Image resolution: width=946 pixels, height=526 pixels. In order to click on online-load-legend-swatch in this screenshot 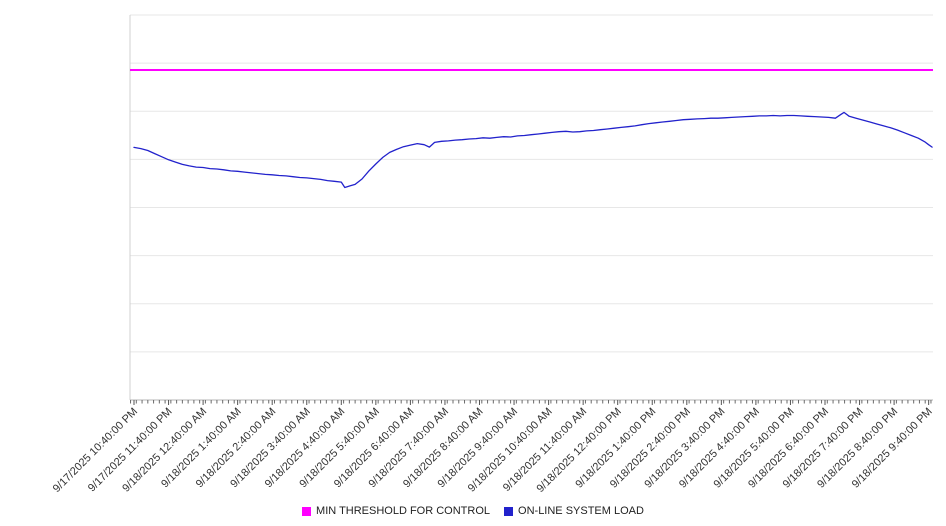, I will do `click(509, 511)`.